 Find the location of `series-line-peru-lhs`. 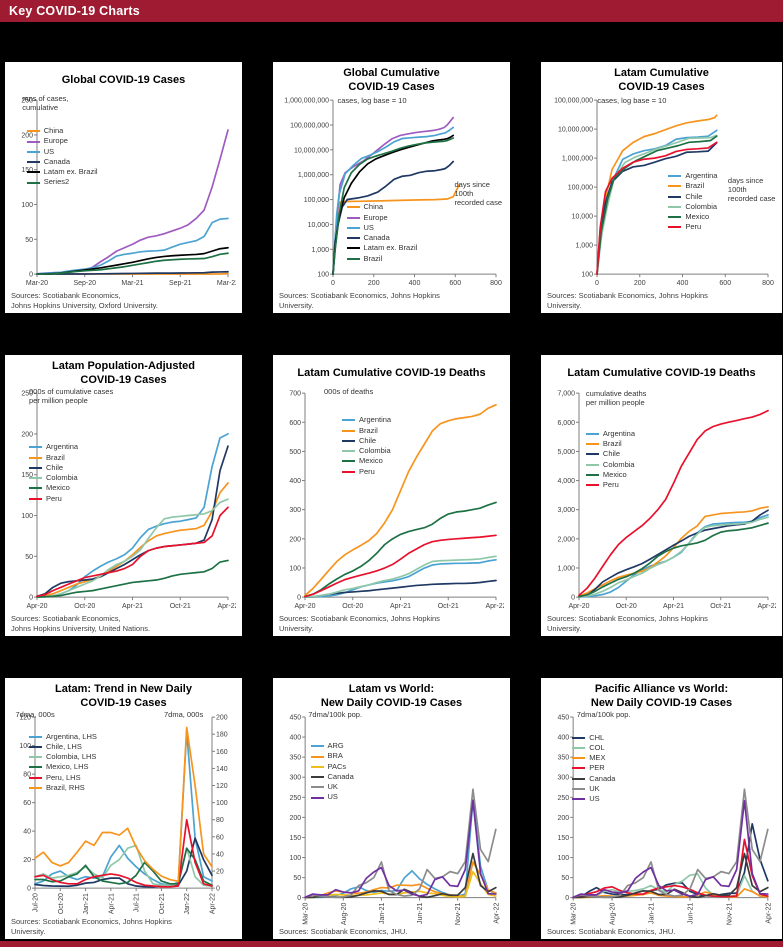

series-line-peru-lhs is located at coordinates (123, 853).